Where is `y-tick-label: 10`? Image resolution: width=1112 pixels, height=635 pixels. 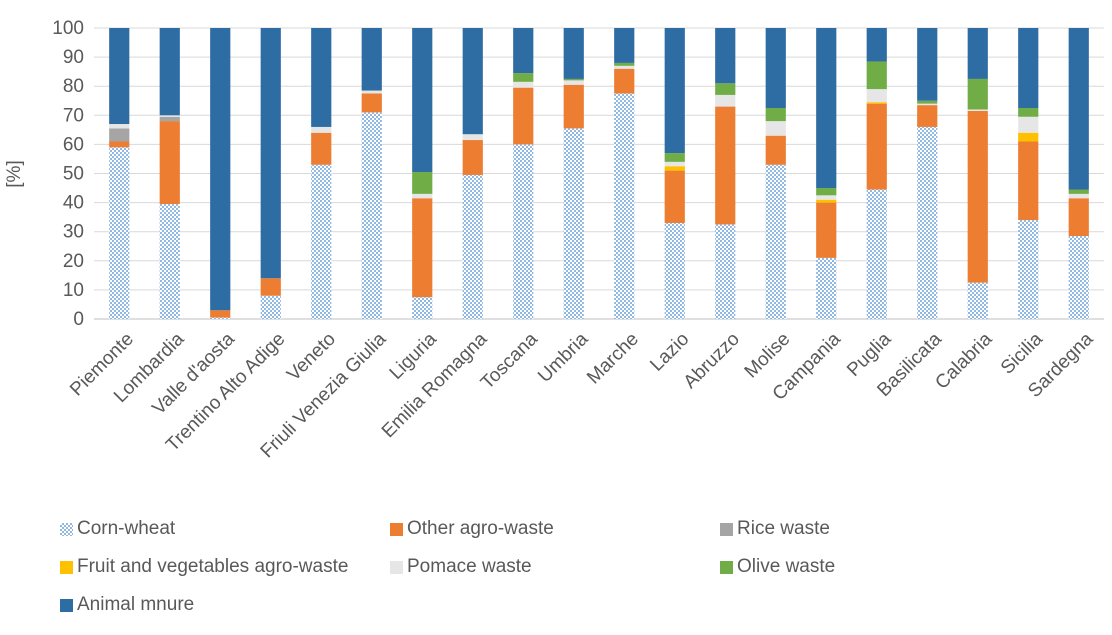
y-tick-label: 10 is located at coordinates (73, 290).